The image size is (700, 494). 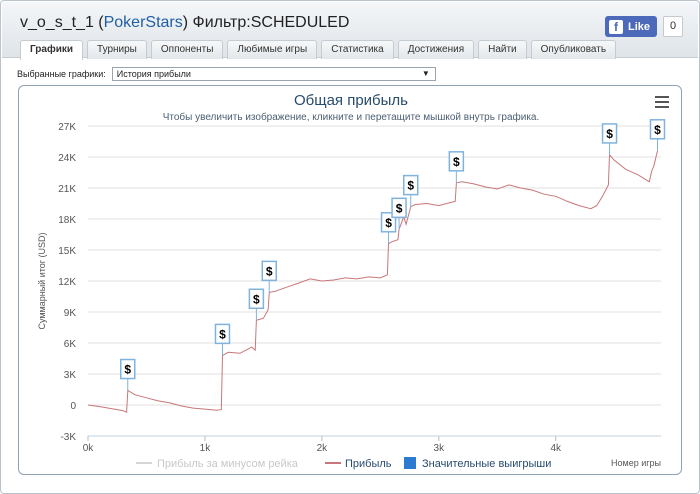 I want to click on facebook-like-widget: f Like 0, so click(x=644, y=26).